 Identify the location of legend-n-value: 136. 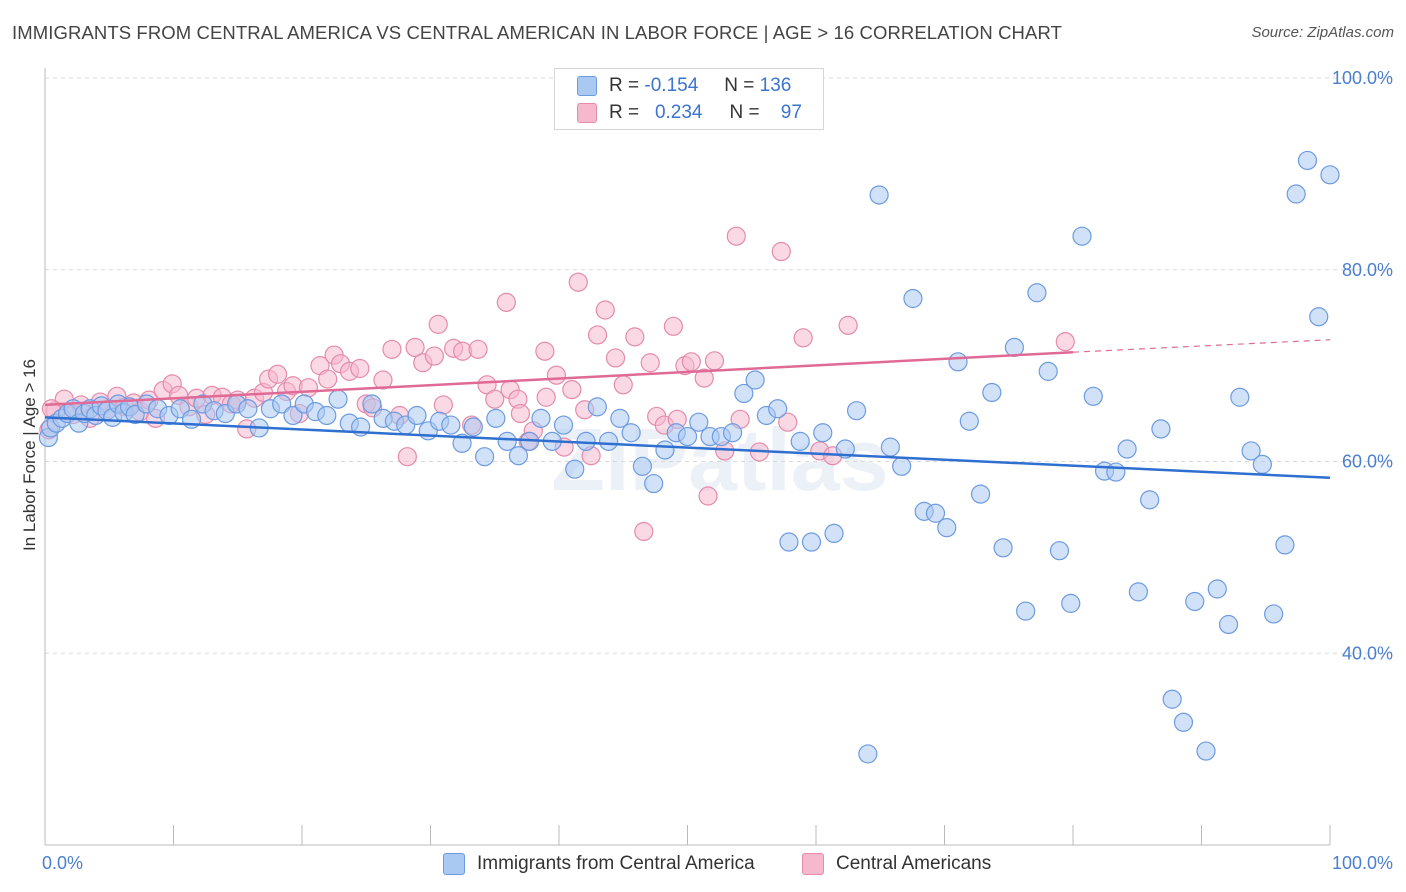
(775, 85).